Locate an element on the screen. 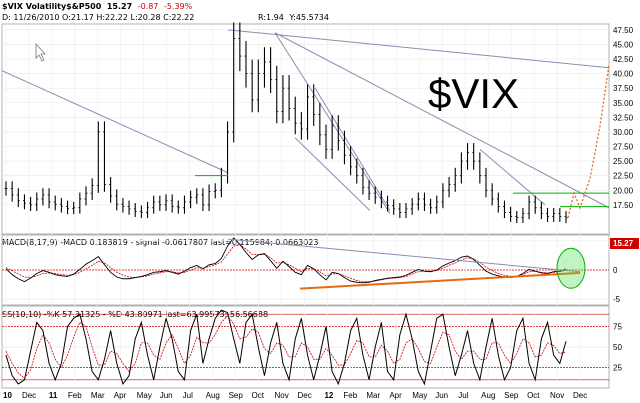 This screenshot has width=640, height=403. macd-y-tick: 0 is located at coordinates (615, 270).